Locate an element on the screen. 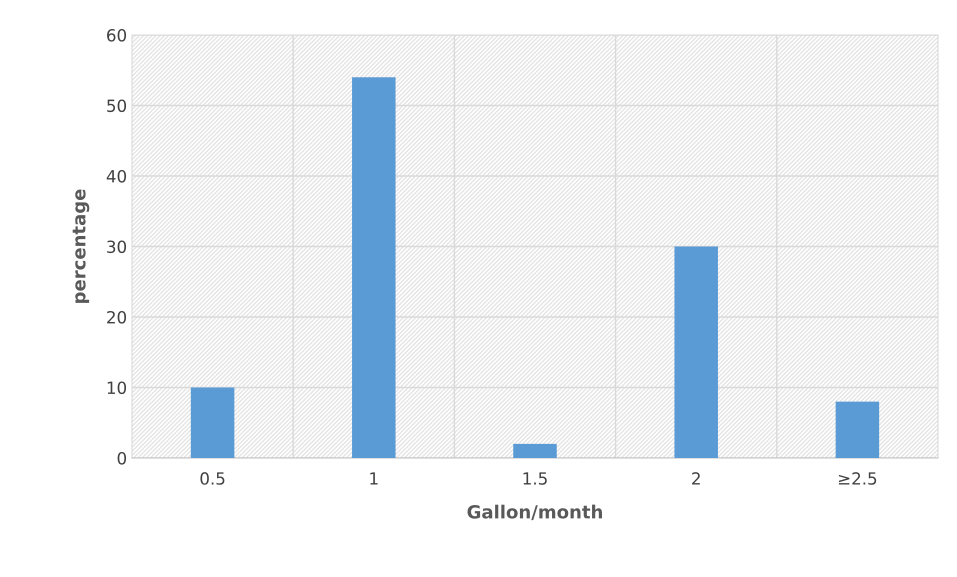 This screenshot has width=957, height=577. x-tick-label: 2 is located at coordinates (696, 478).